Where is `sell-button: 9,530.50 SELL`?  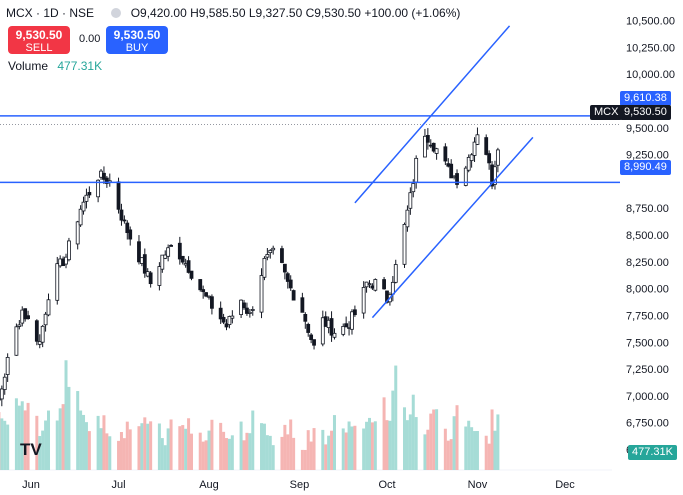
sell-button: 9,530.50 SELL is located at coordinates (39, 40).